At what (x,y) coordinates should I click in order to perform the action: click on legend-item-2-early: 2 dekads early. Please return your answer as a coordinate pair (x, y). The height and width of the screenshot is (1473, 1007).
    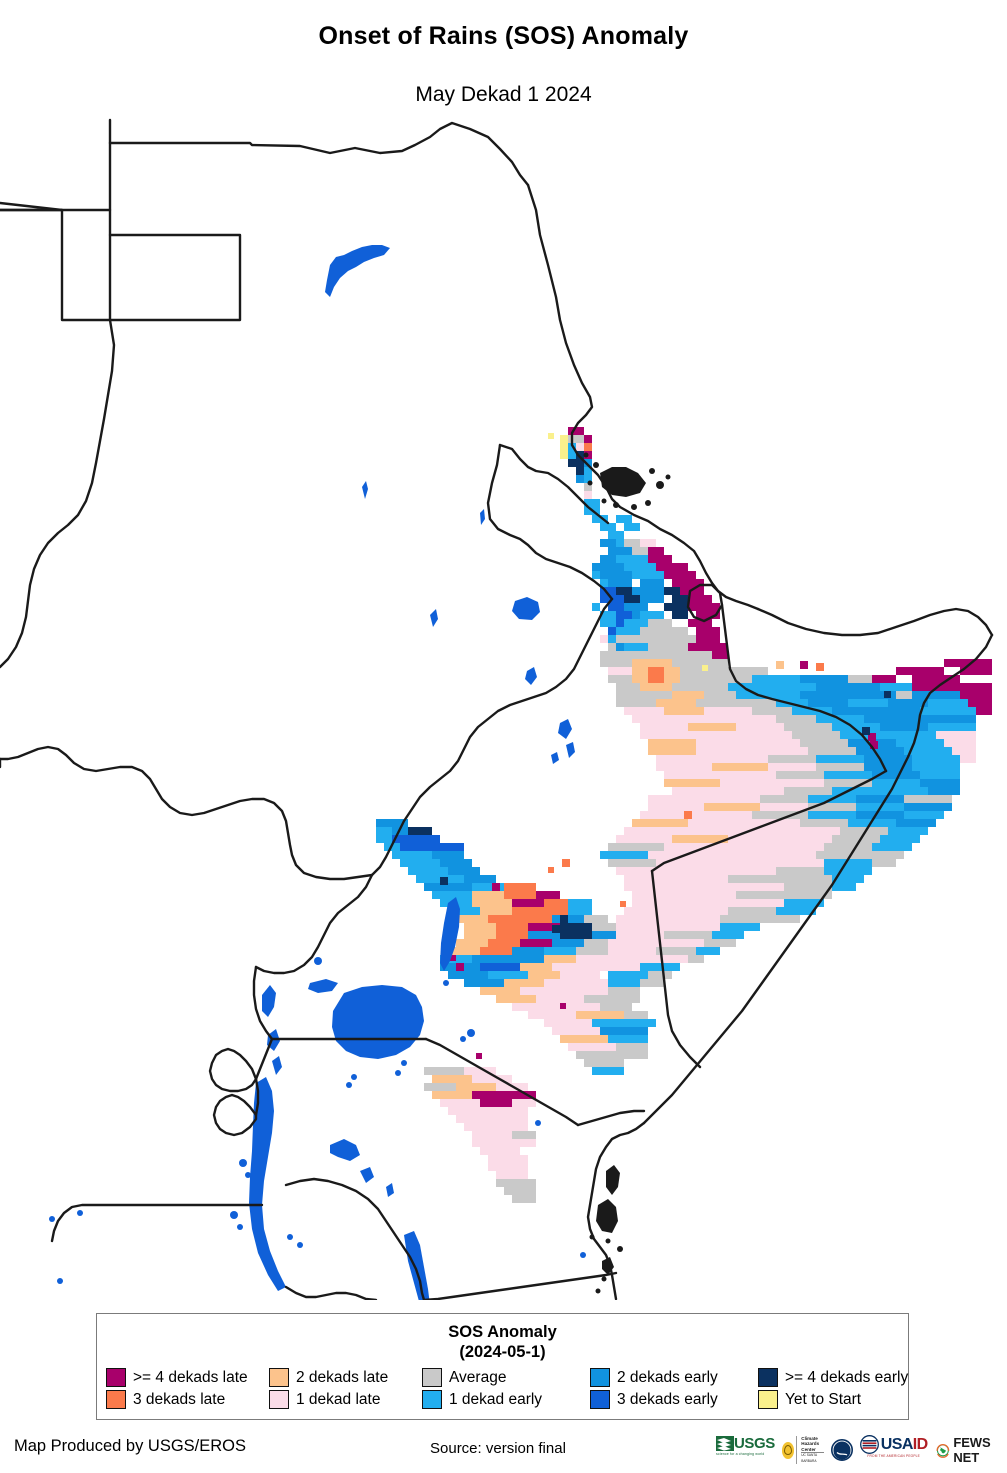
    Looking at the image, I should click on (674, 1377).